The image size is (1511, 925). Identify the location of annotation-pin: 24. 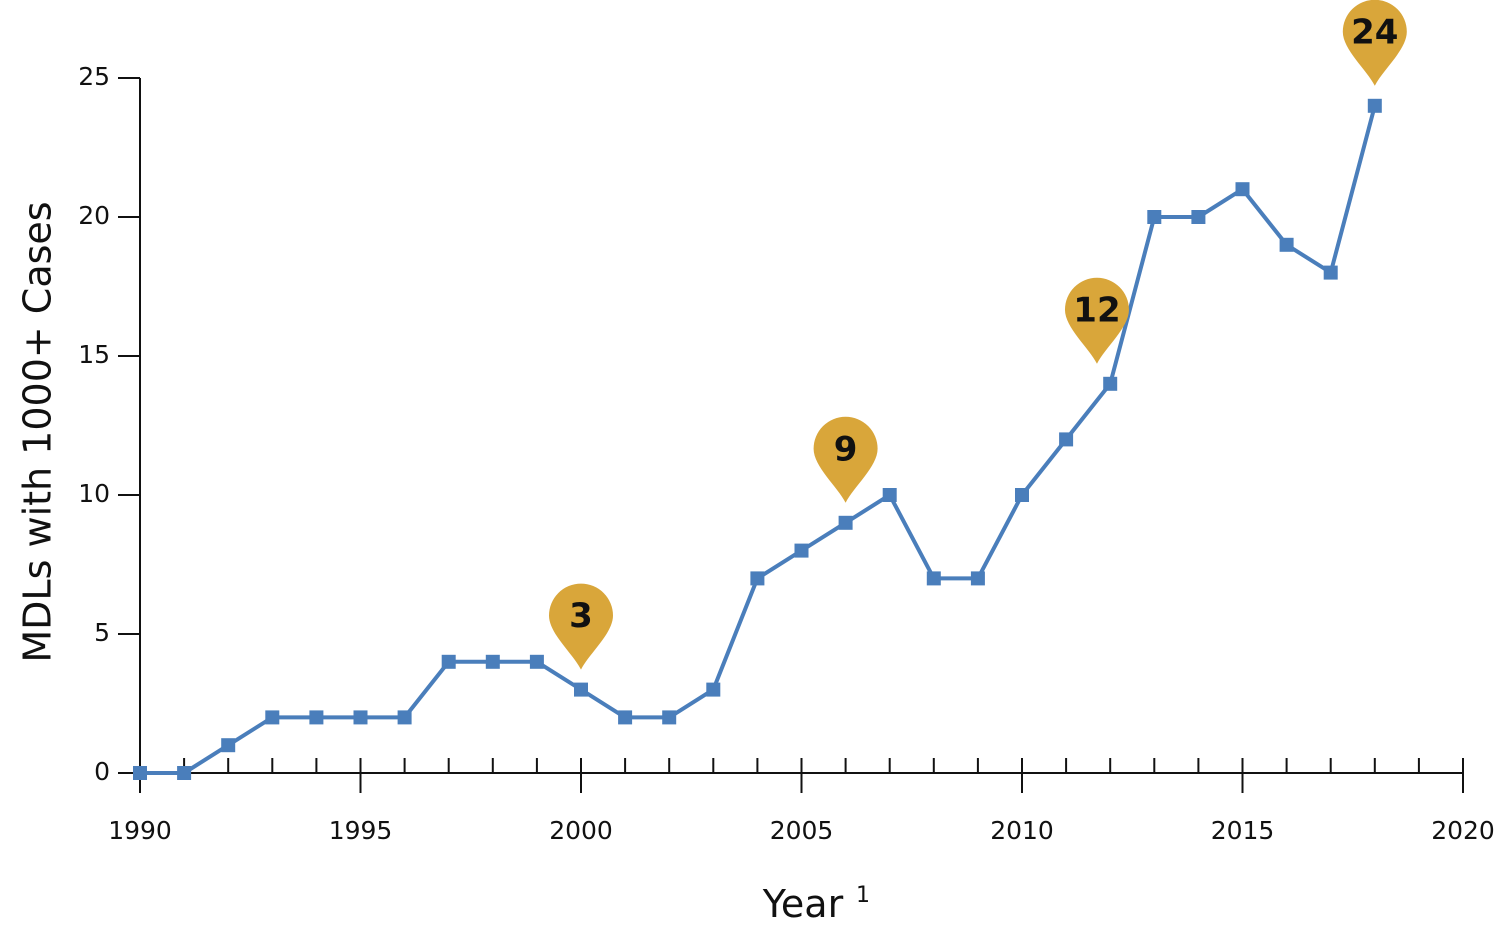
(1374, 43).